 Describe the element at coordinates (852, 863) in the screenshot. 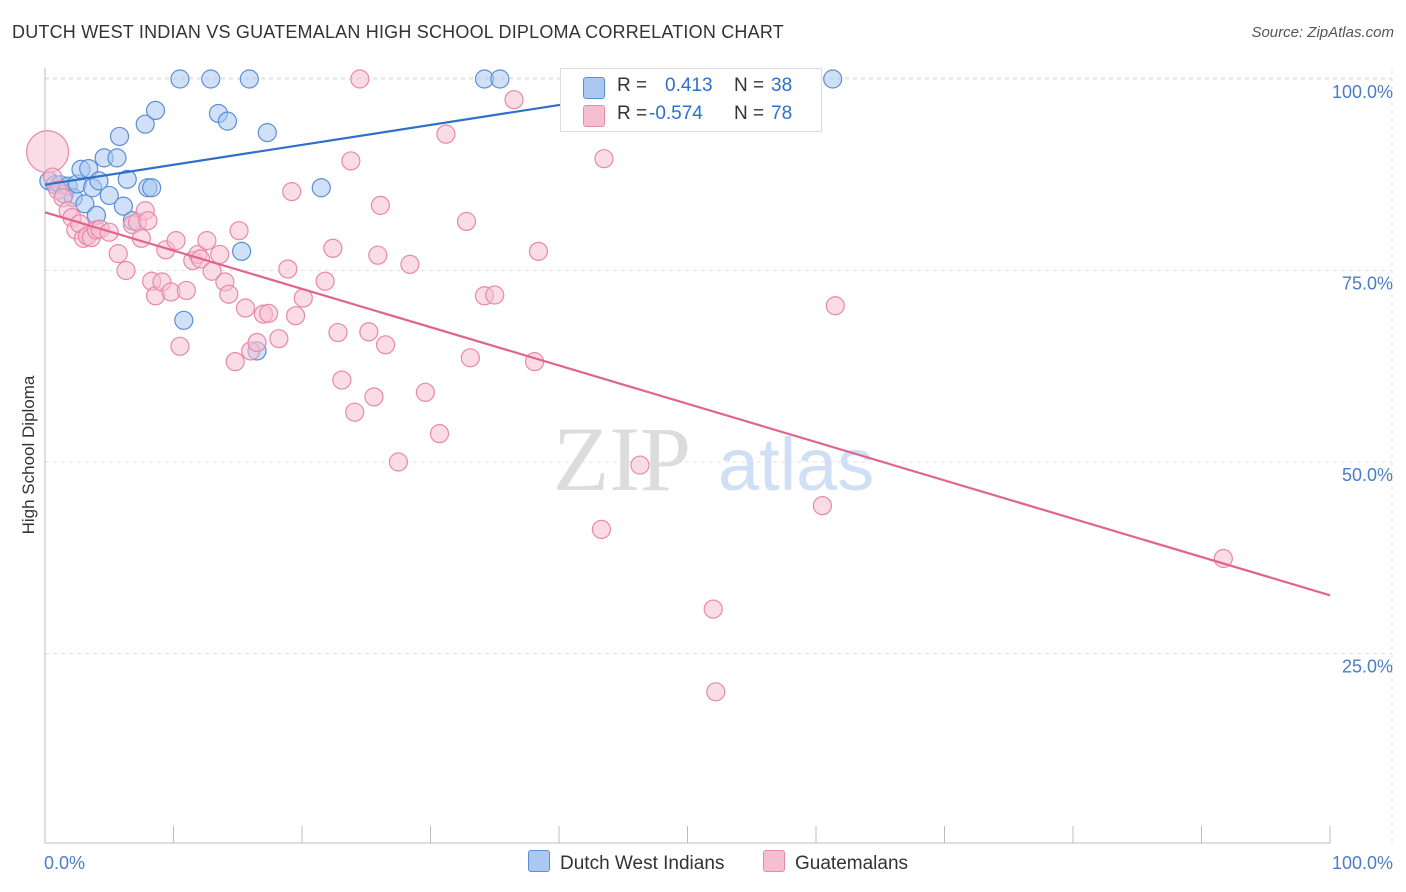

I see `bottom-legend-label: Guatemalans` at that location.